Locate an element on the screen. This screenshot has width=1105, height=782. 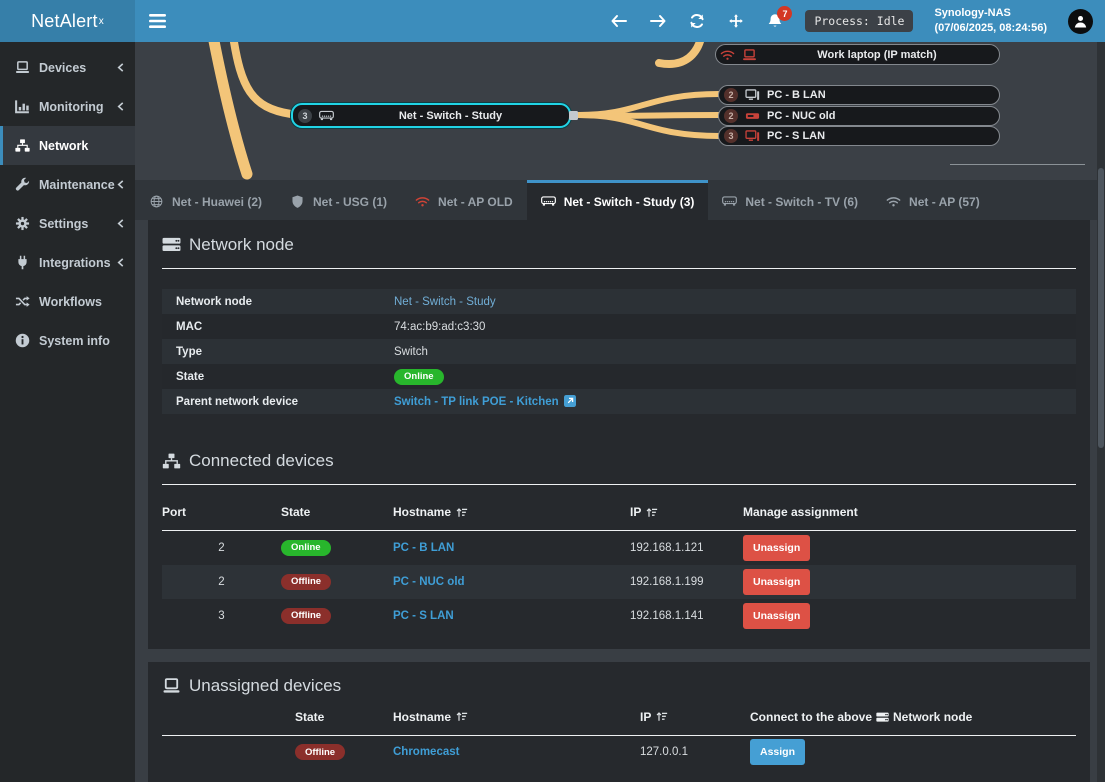
forward-button is located at coordinates (658, 21).